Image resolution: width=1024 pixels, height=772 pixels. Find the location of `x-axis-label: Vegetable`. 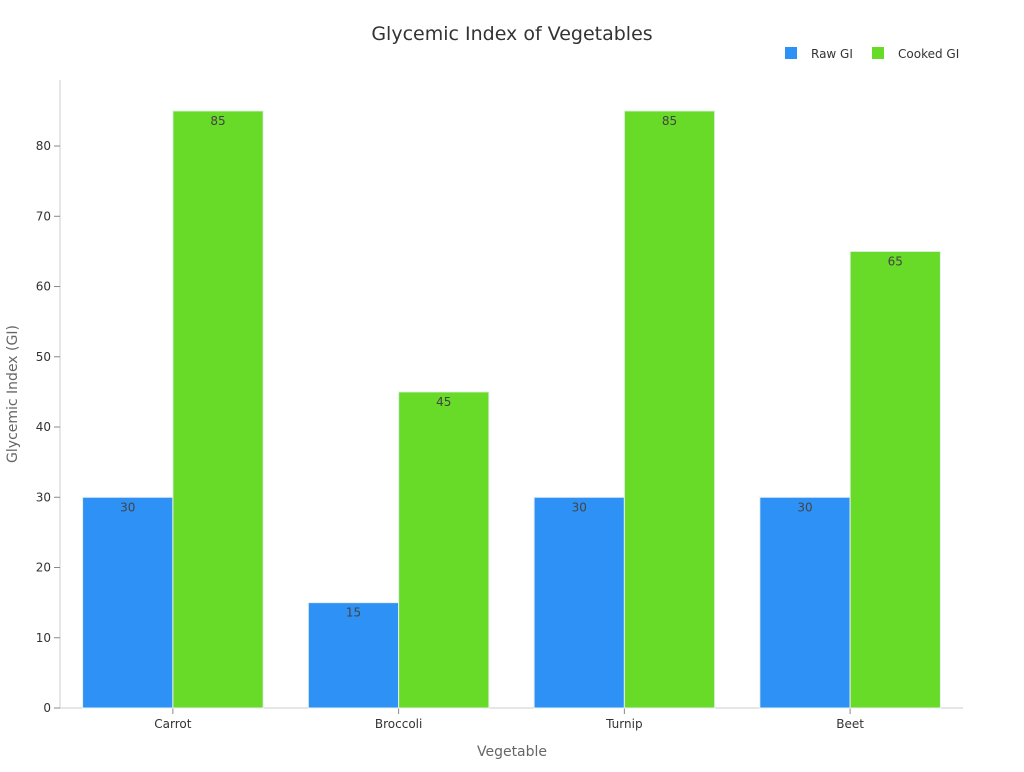

x-axis-label: Vegetable is located at coordinates (512, 752).